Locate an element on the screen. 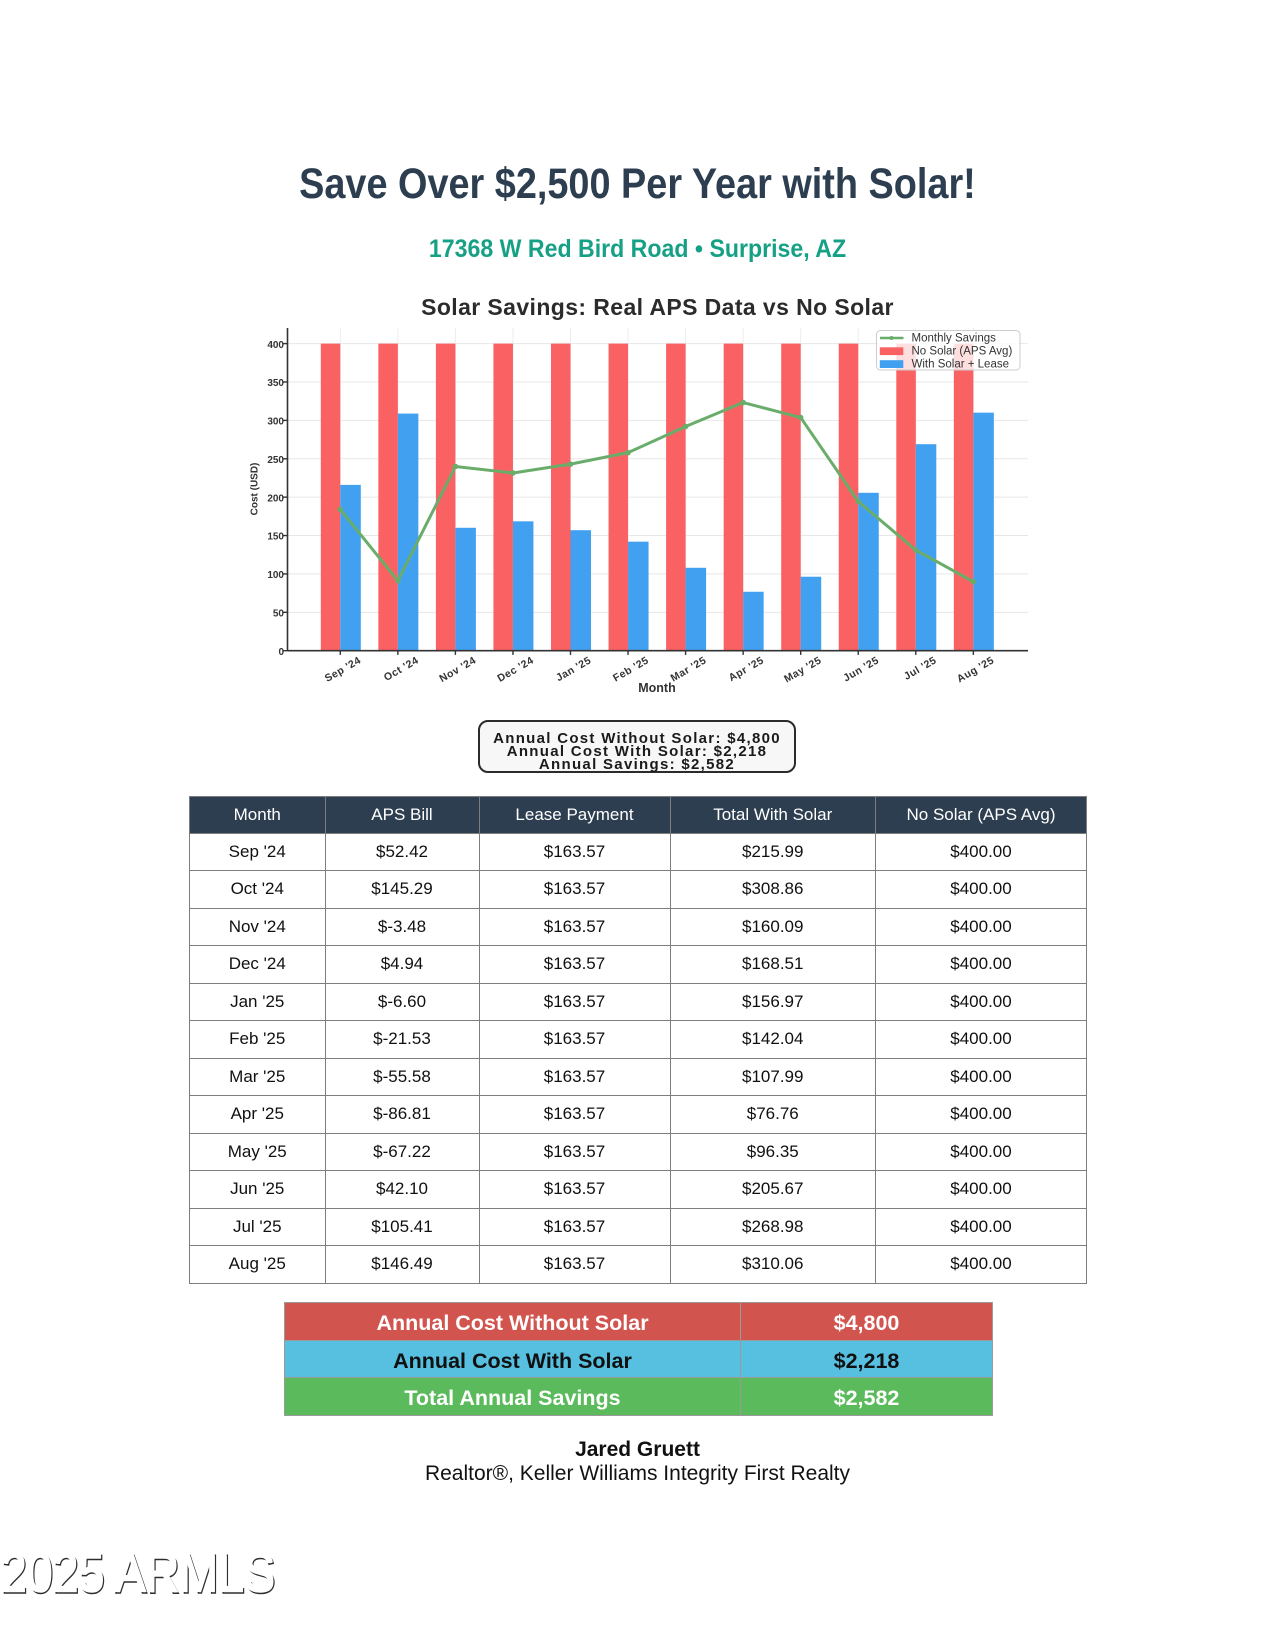 The height and width of the screenshot is (1650, 1275). svg-text: 300 is located at coordinates (275, 422).